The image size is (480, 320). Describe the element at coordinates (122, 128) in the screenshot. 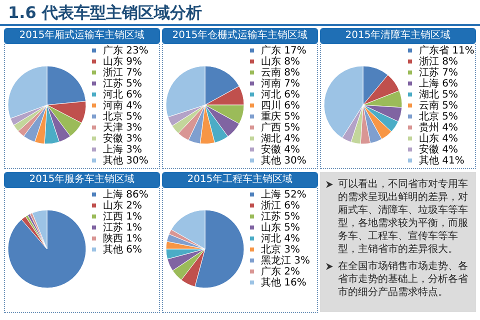

I see `legend-label: 天津 3%` at that location.